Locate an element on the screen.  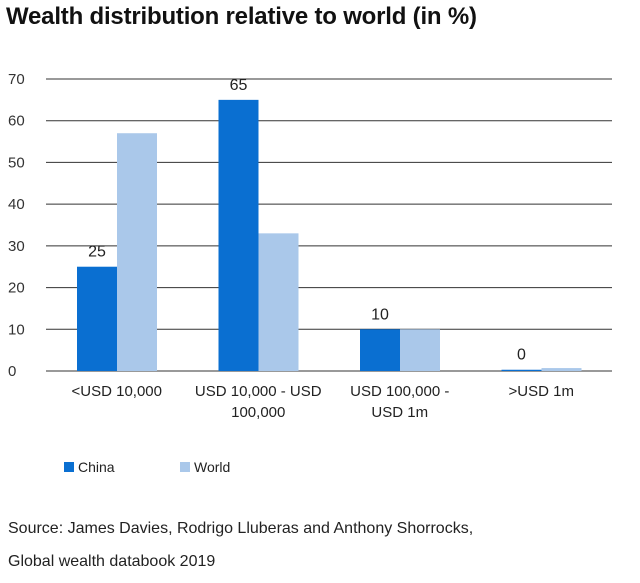
y-axis-ticks: 0 10 20 30 40 50 60 70 is located at coordinates (16, 225).